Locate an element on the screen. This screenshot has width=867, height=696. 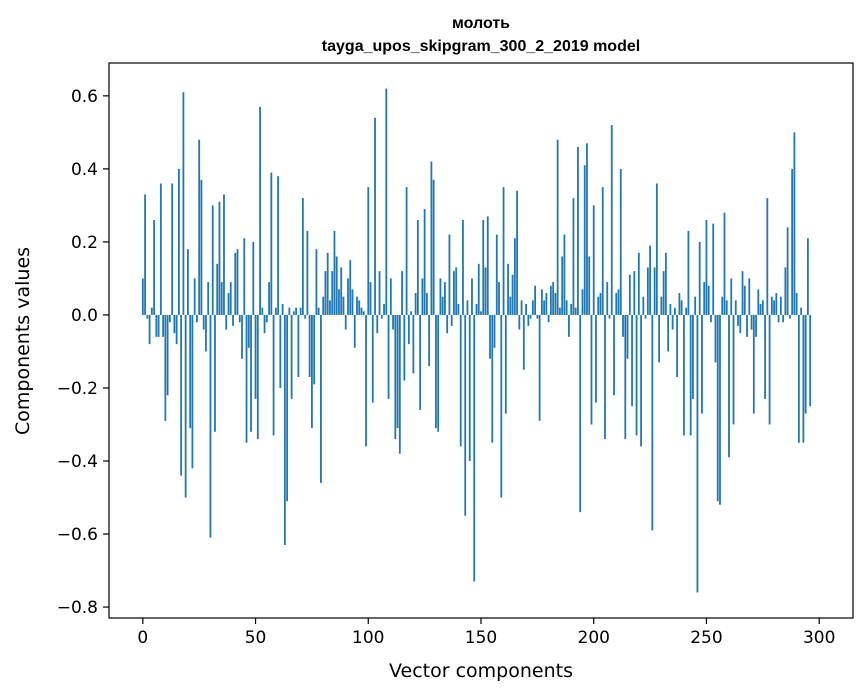
y-tick-label: 0.4 is located at coordinates (84, 170).